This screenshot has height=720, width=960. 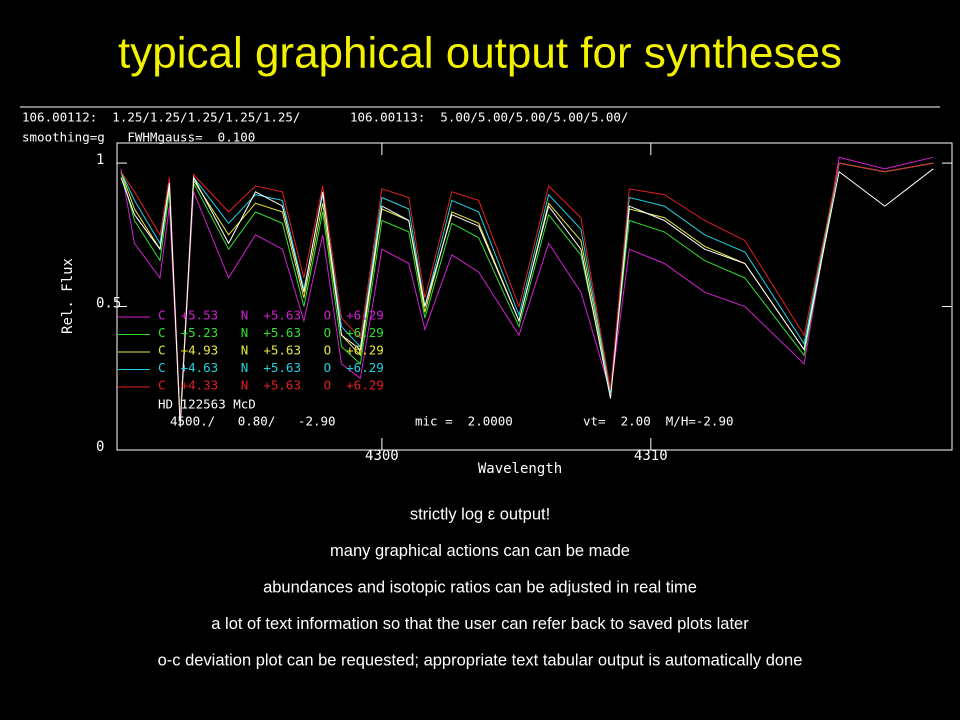 I want to click on y-tick-label: 0.5, so click(x=108, y=304).